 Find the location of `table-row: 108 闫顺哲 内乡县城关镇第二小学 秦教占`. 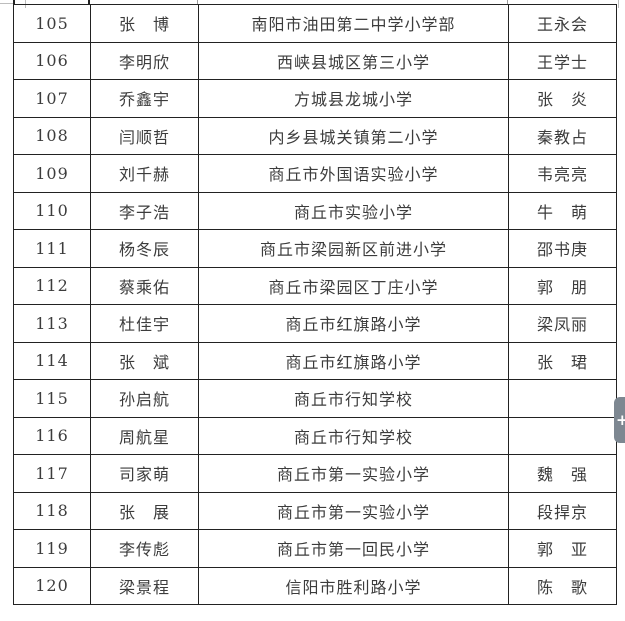

table-row: 108 闫顺哲 内乡县城关镇第二小学 秦教占 is located at coordinates (315, 135).